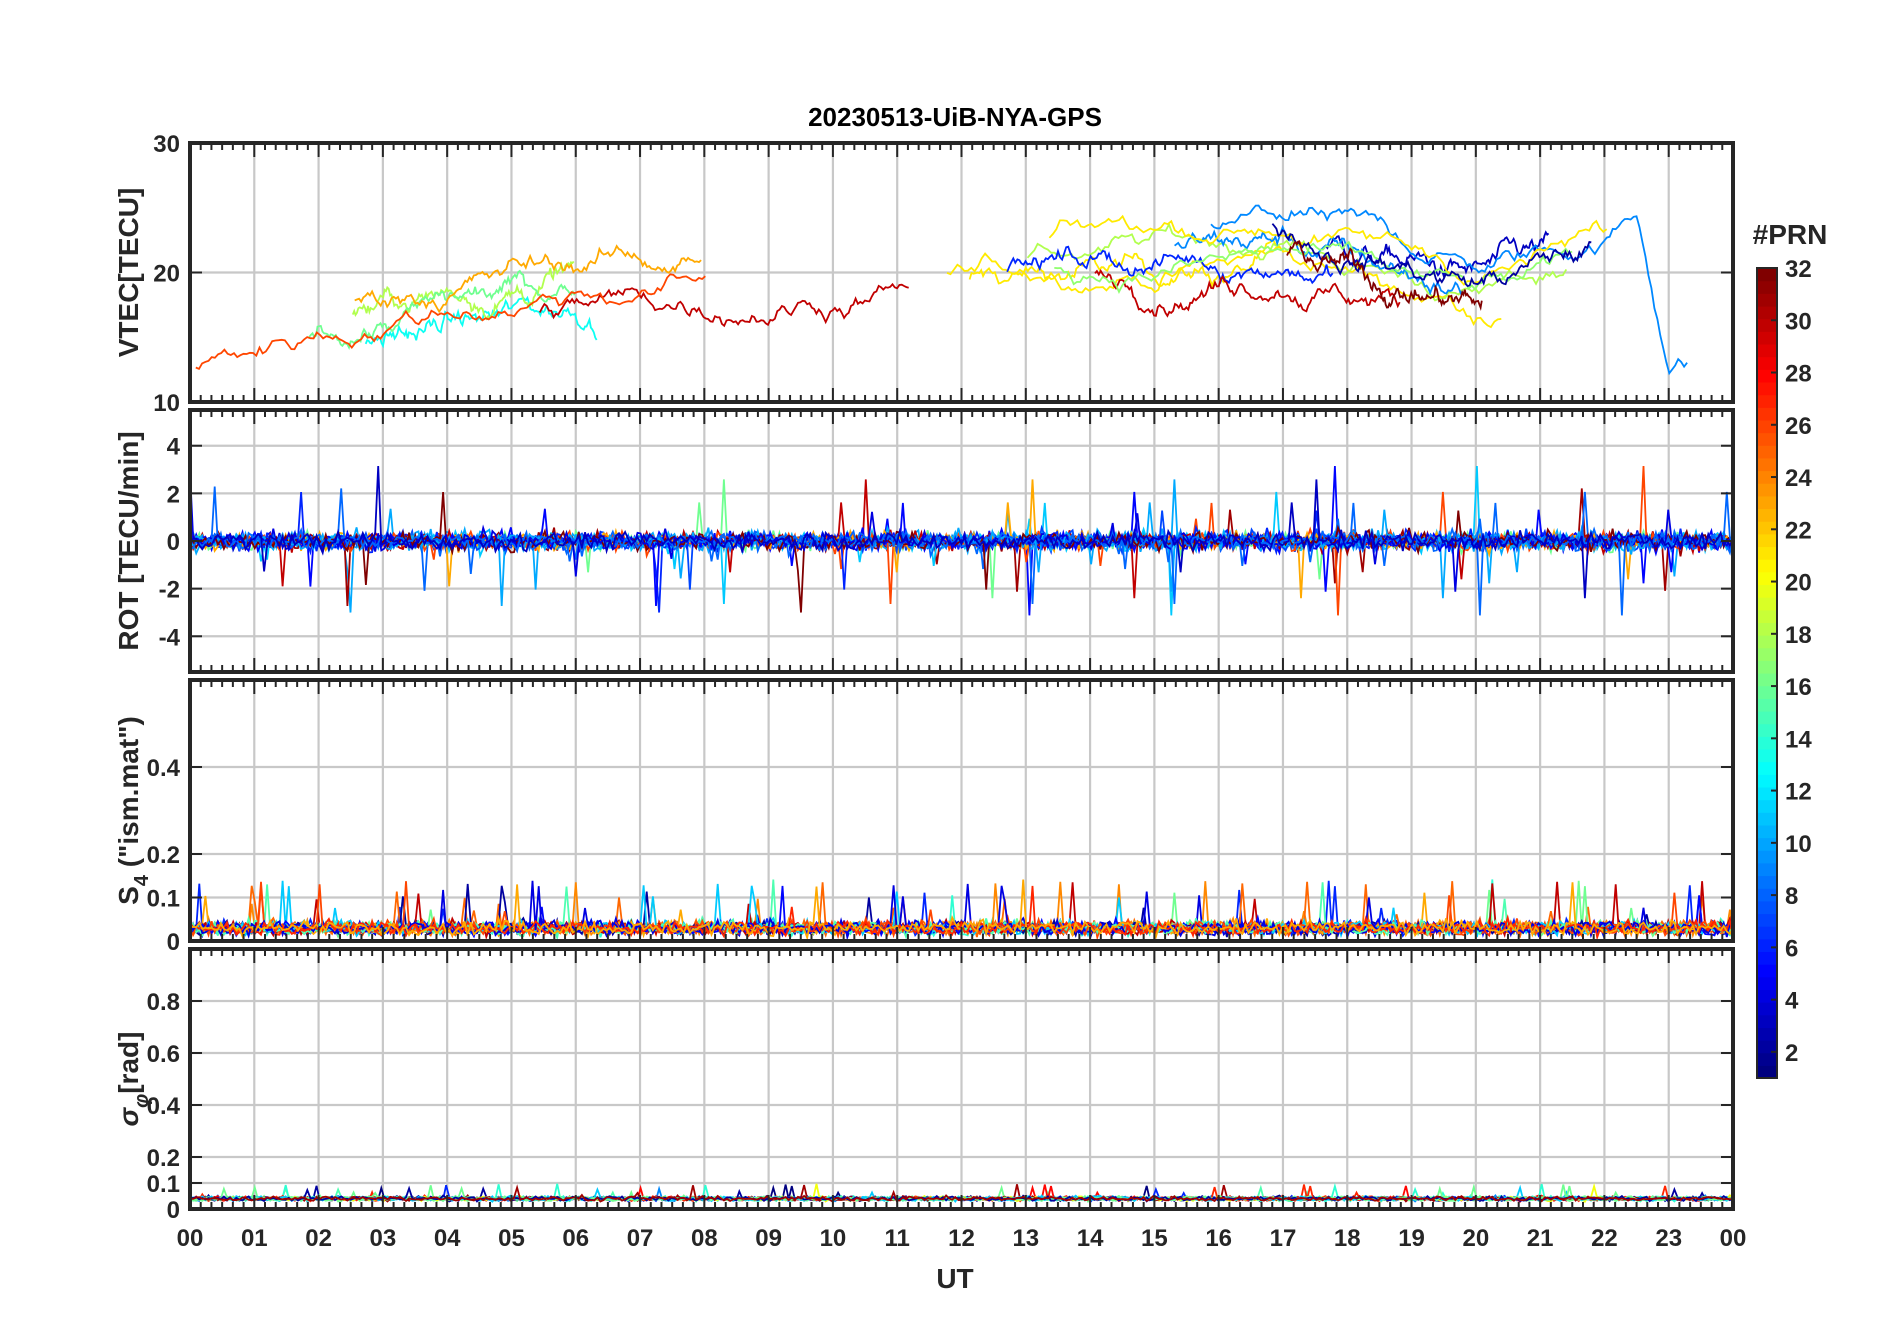 Image resolution: width=1902 pixels, height=1330 pixels. I want to click on x-tick-label: 14, so click(1090, 1238).